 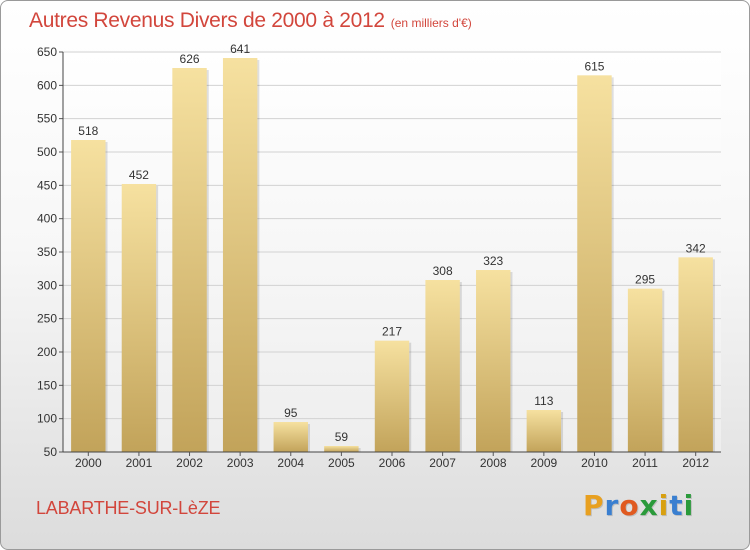 I want to click on x-tick-label: 2012, so click(x=695, y=463).